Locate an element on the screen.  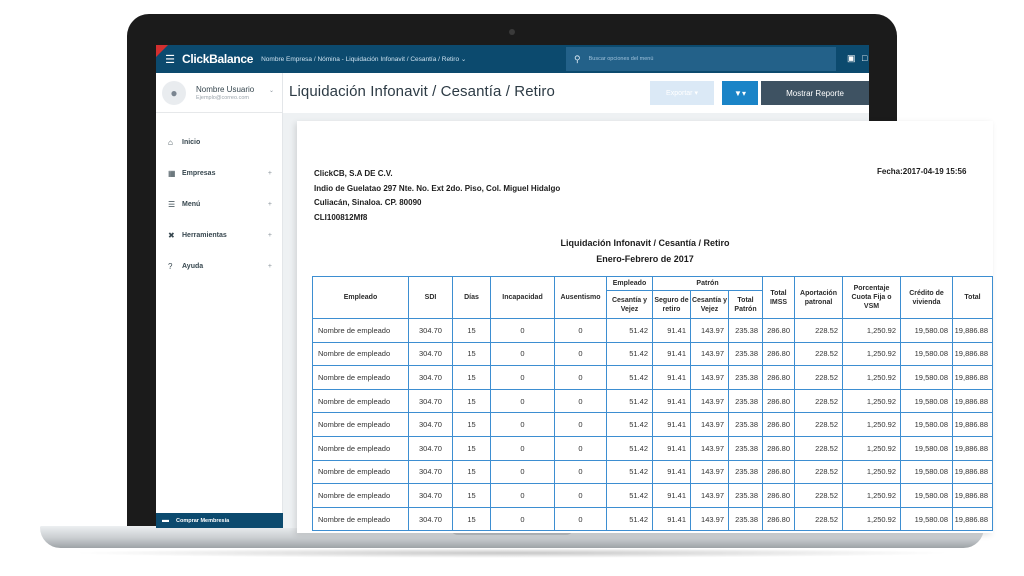
sidebar-item-herramientas: ✖ Herramientas + is located at coordinates (219, 235).